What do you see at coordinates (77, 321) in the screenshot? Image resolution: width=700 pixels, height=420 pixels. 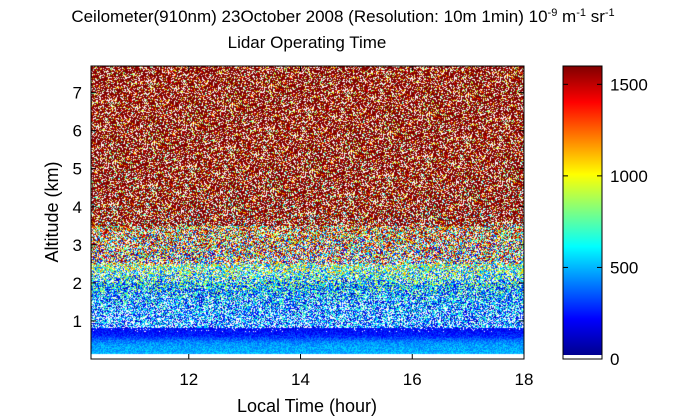 I see `y-tick-label: 1` at bounding box center [77, 321].